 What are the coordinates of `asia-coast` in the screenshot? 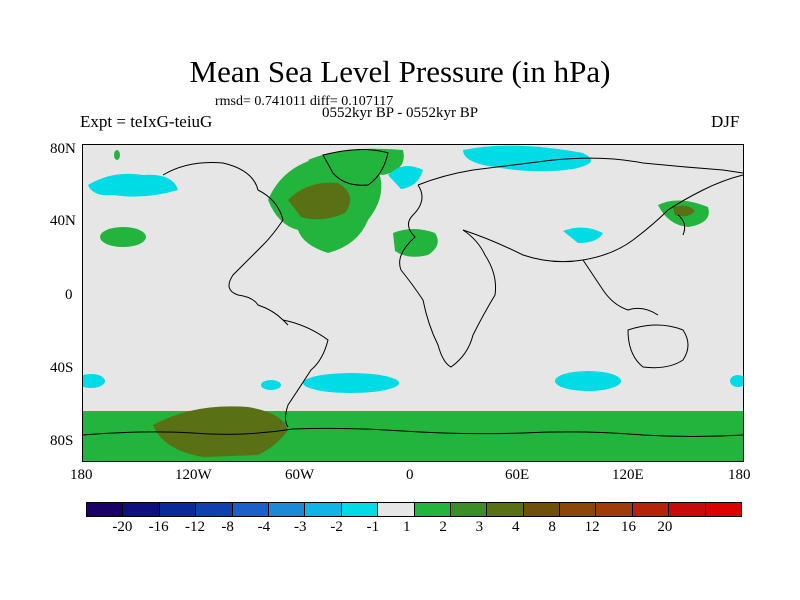 It's located at (602, 218).